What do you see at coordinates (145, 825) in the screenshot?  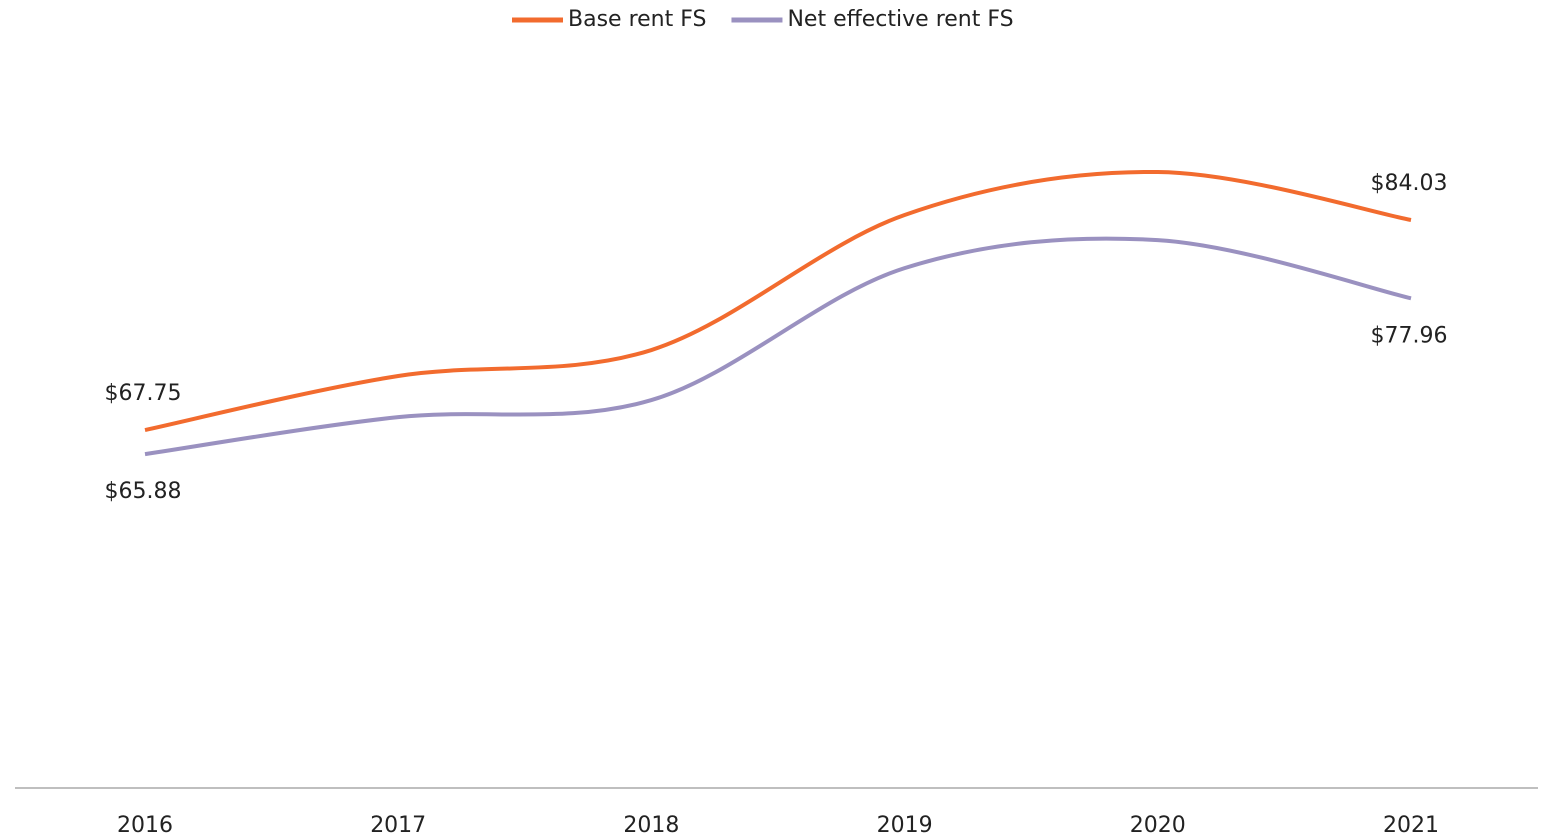 I see `x-tick-label: 2016` at bounding box center [145, 825].